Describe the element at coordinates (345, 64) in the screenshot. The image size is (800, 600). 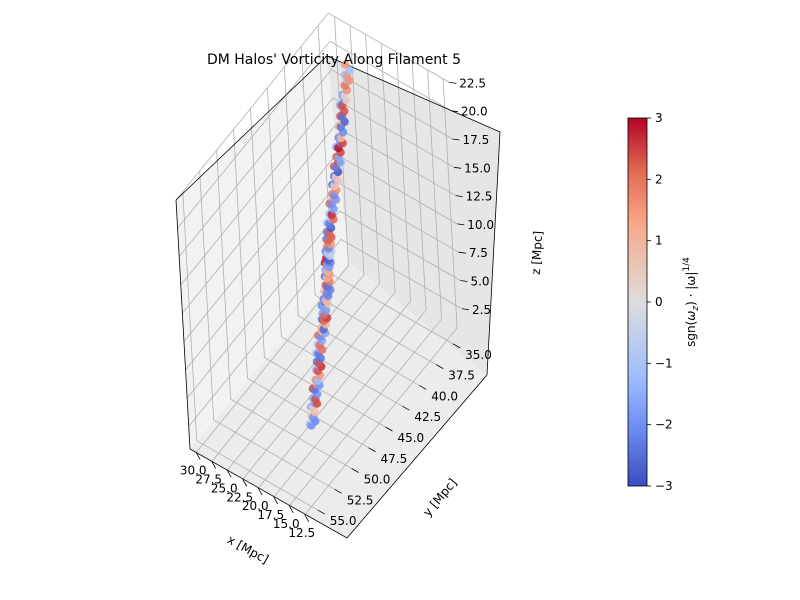
I see `data-point` at that location.